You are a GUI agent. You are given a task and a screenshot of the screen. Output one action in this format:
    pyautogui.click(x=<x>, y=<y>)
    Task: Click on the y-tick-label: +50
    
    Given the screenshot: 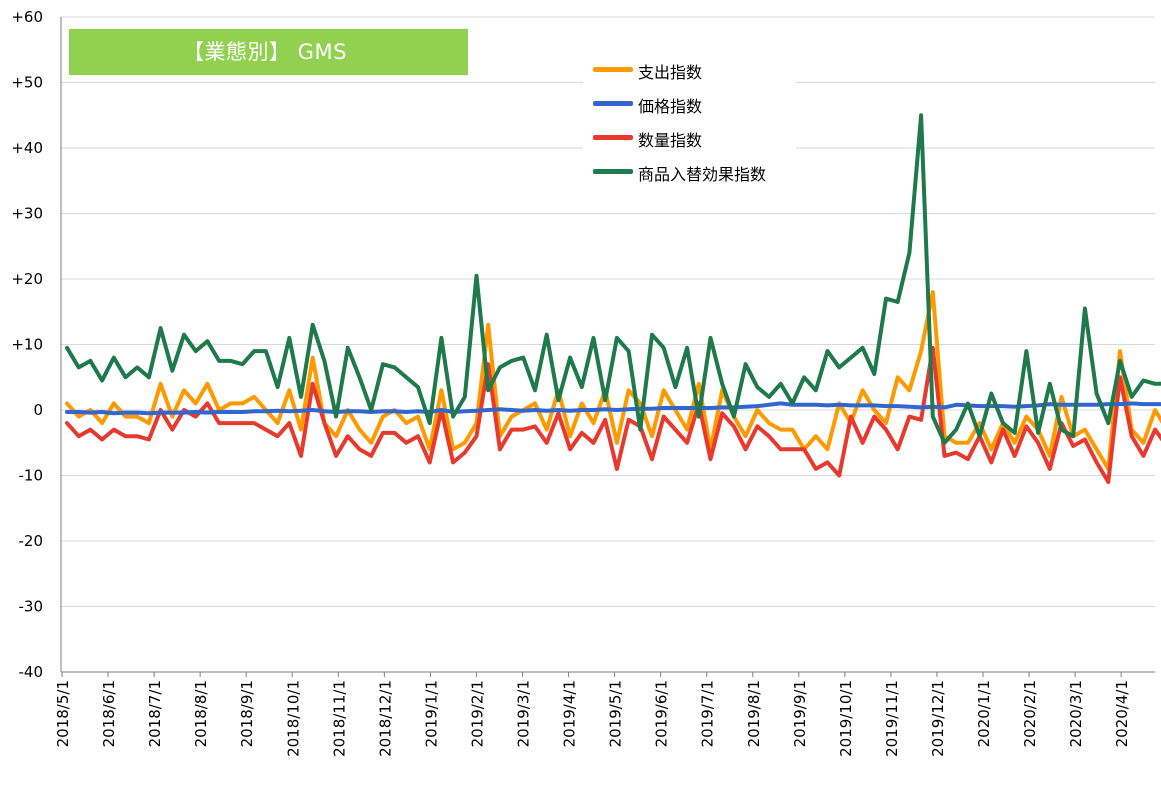 What is the action you would take?
    pyautogui.click(x=27, y=83)
    